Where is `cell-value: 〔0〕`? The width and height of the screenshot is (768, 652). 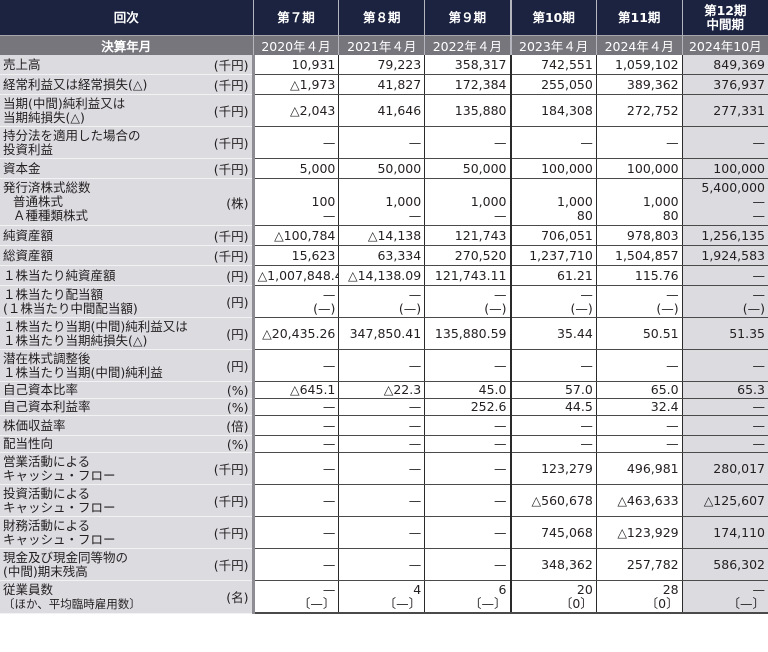 cell-value: 〔0〕 is located at coordinates (662, 603).